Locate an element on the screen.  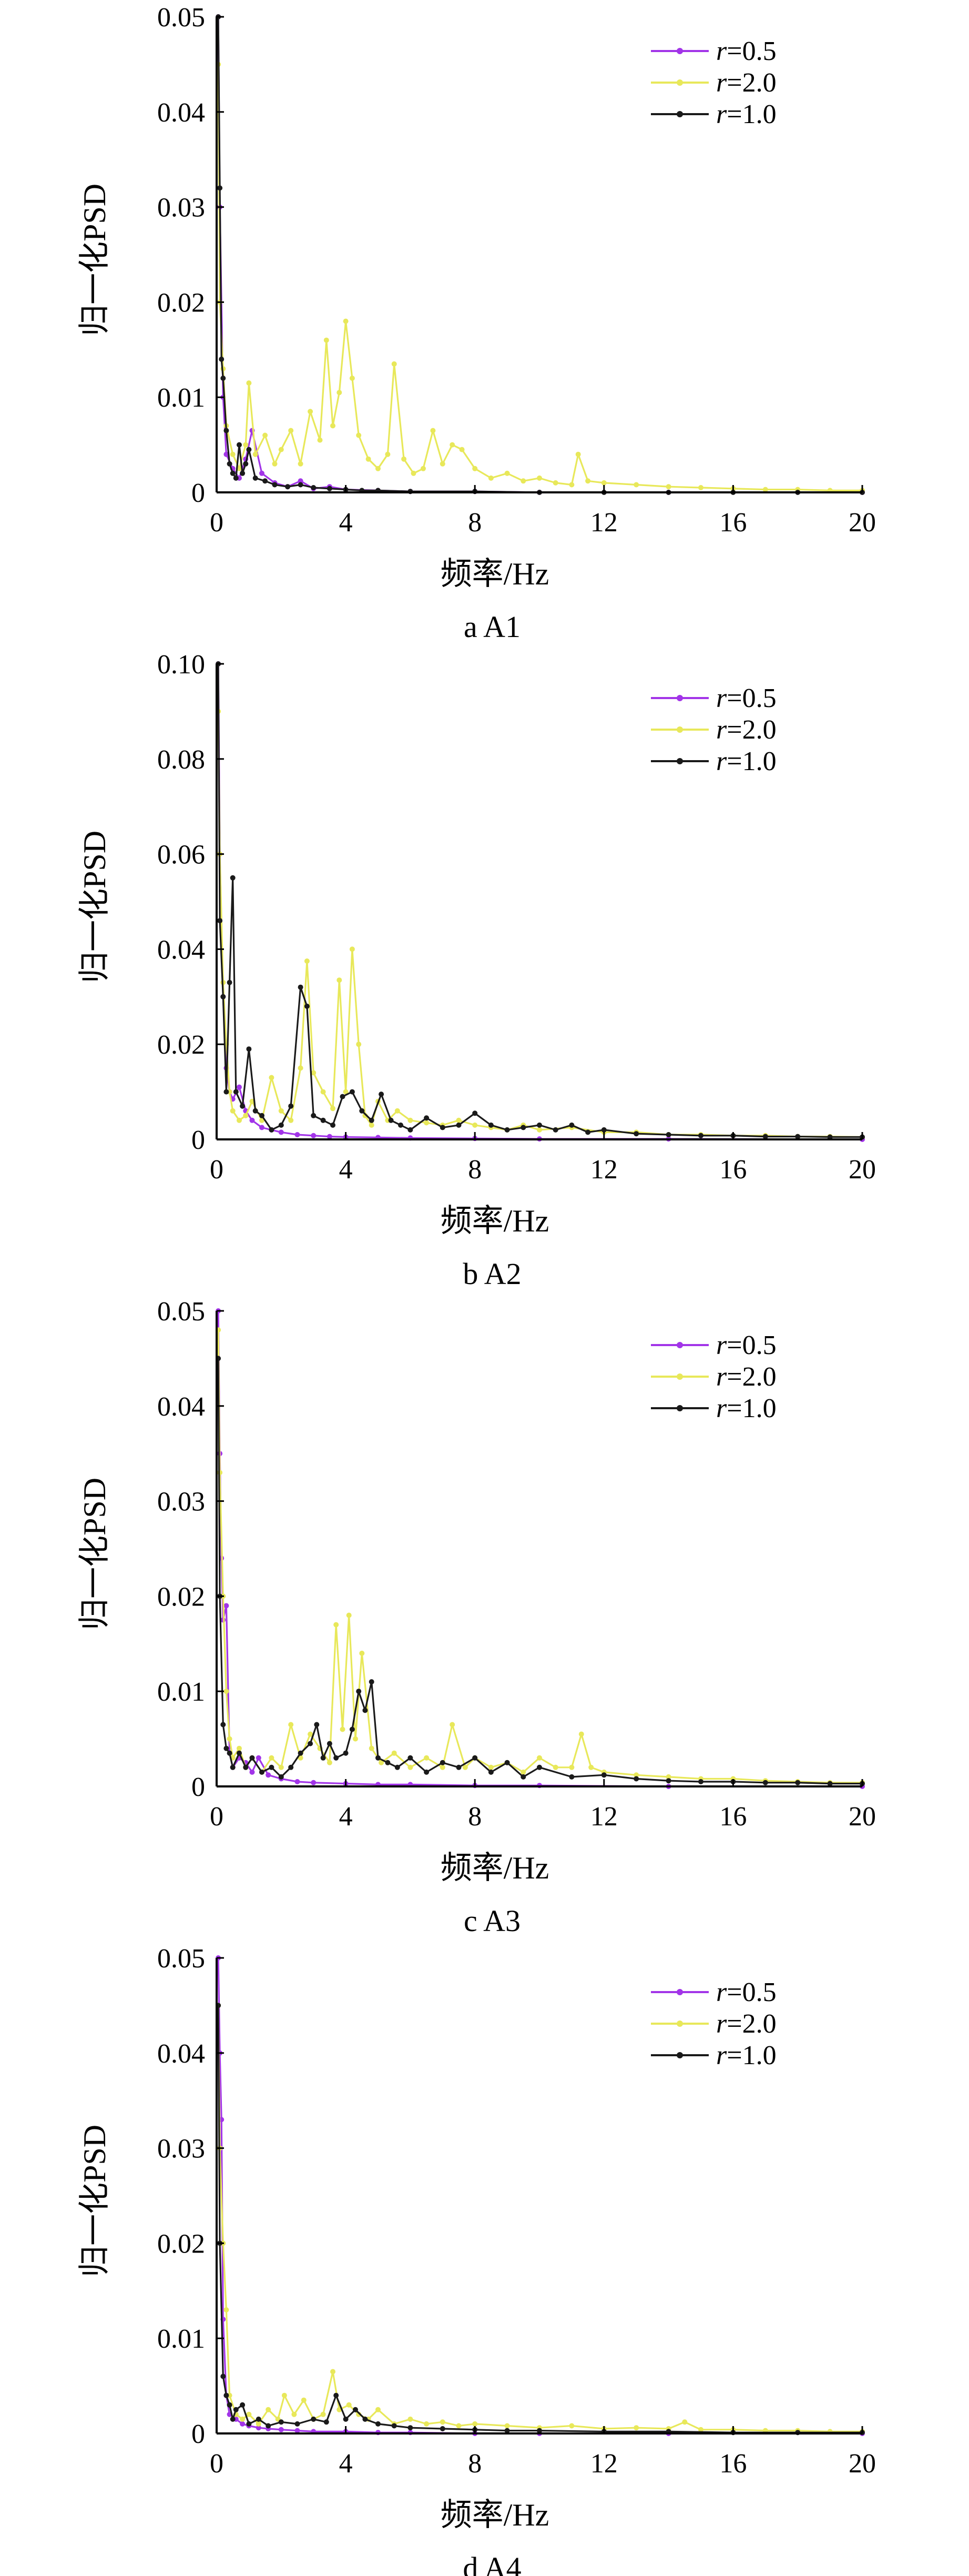
legend-label-value: =1.0 is located at coordinates (751, 761).